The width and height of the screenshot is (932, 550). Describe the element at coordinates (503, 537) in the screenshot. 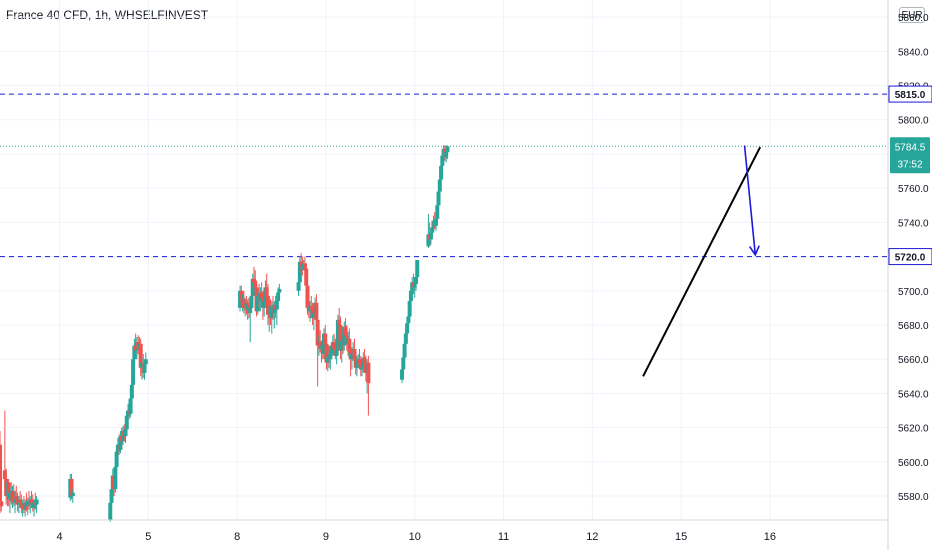

I see `x-tick-label: 11` at that location.